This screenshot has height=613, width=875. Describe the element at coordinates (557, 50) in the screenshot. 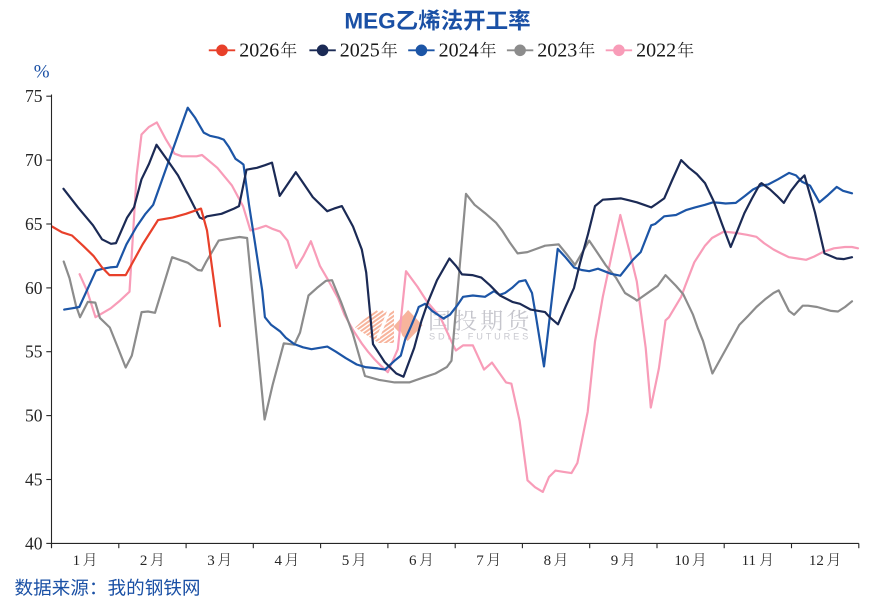

I see `svg-text: 2023` at that location.